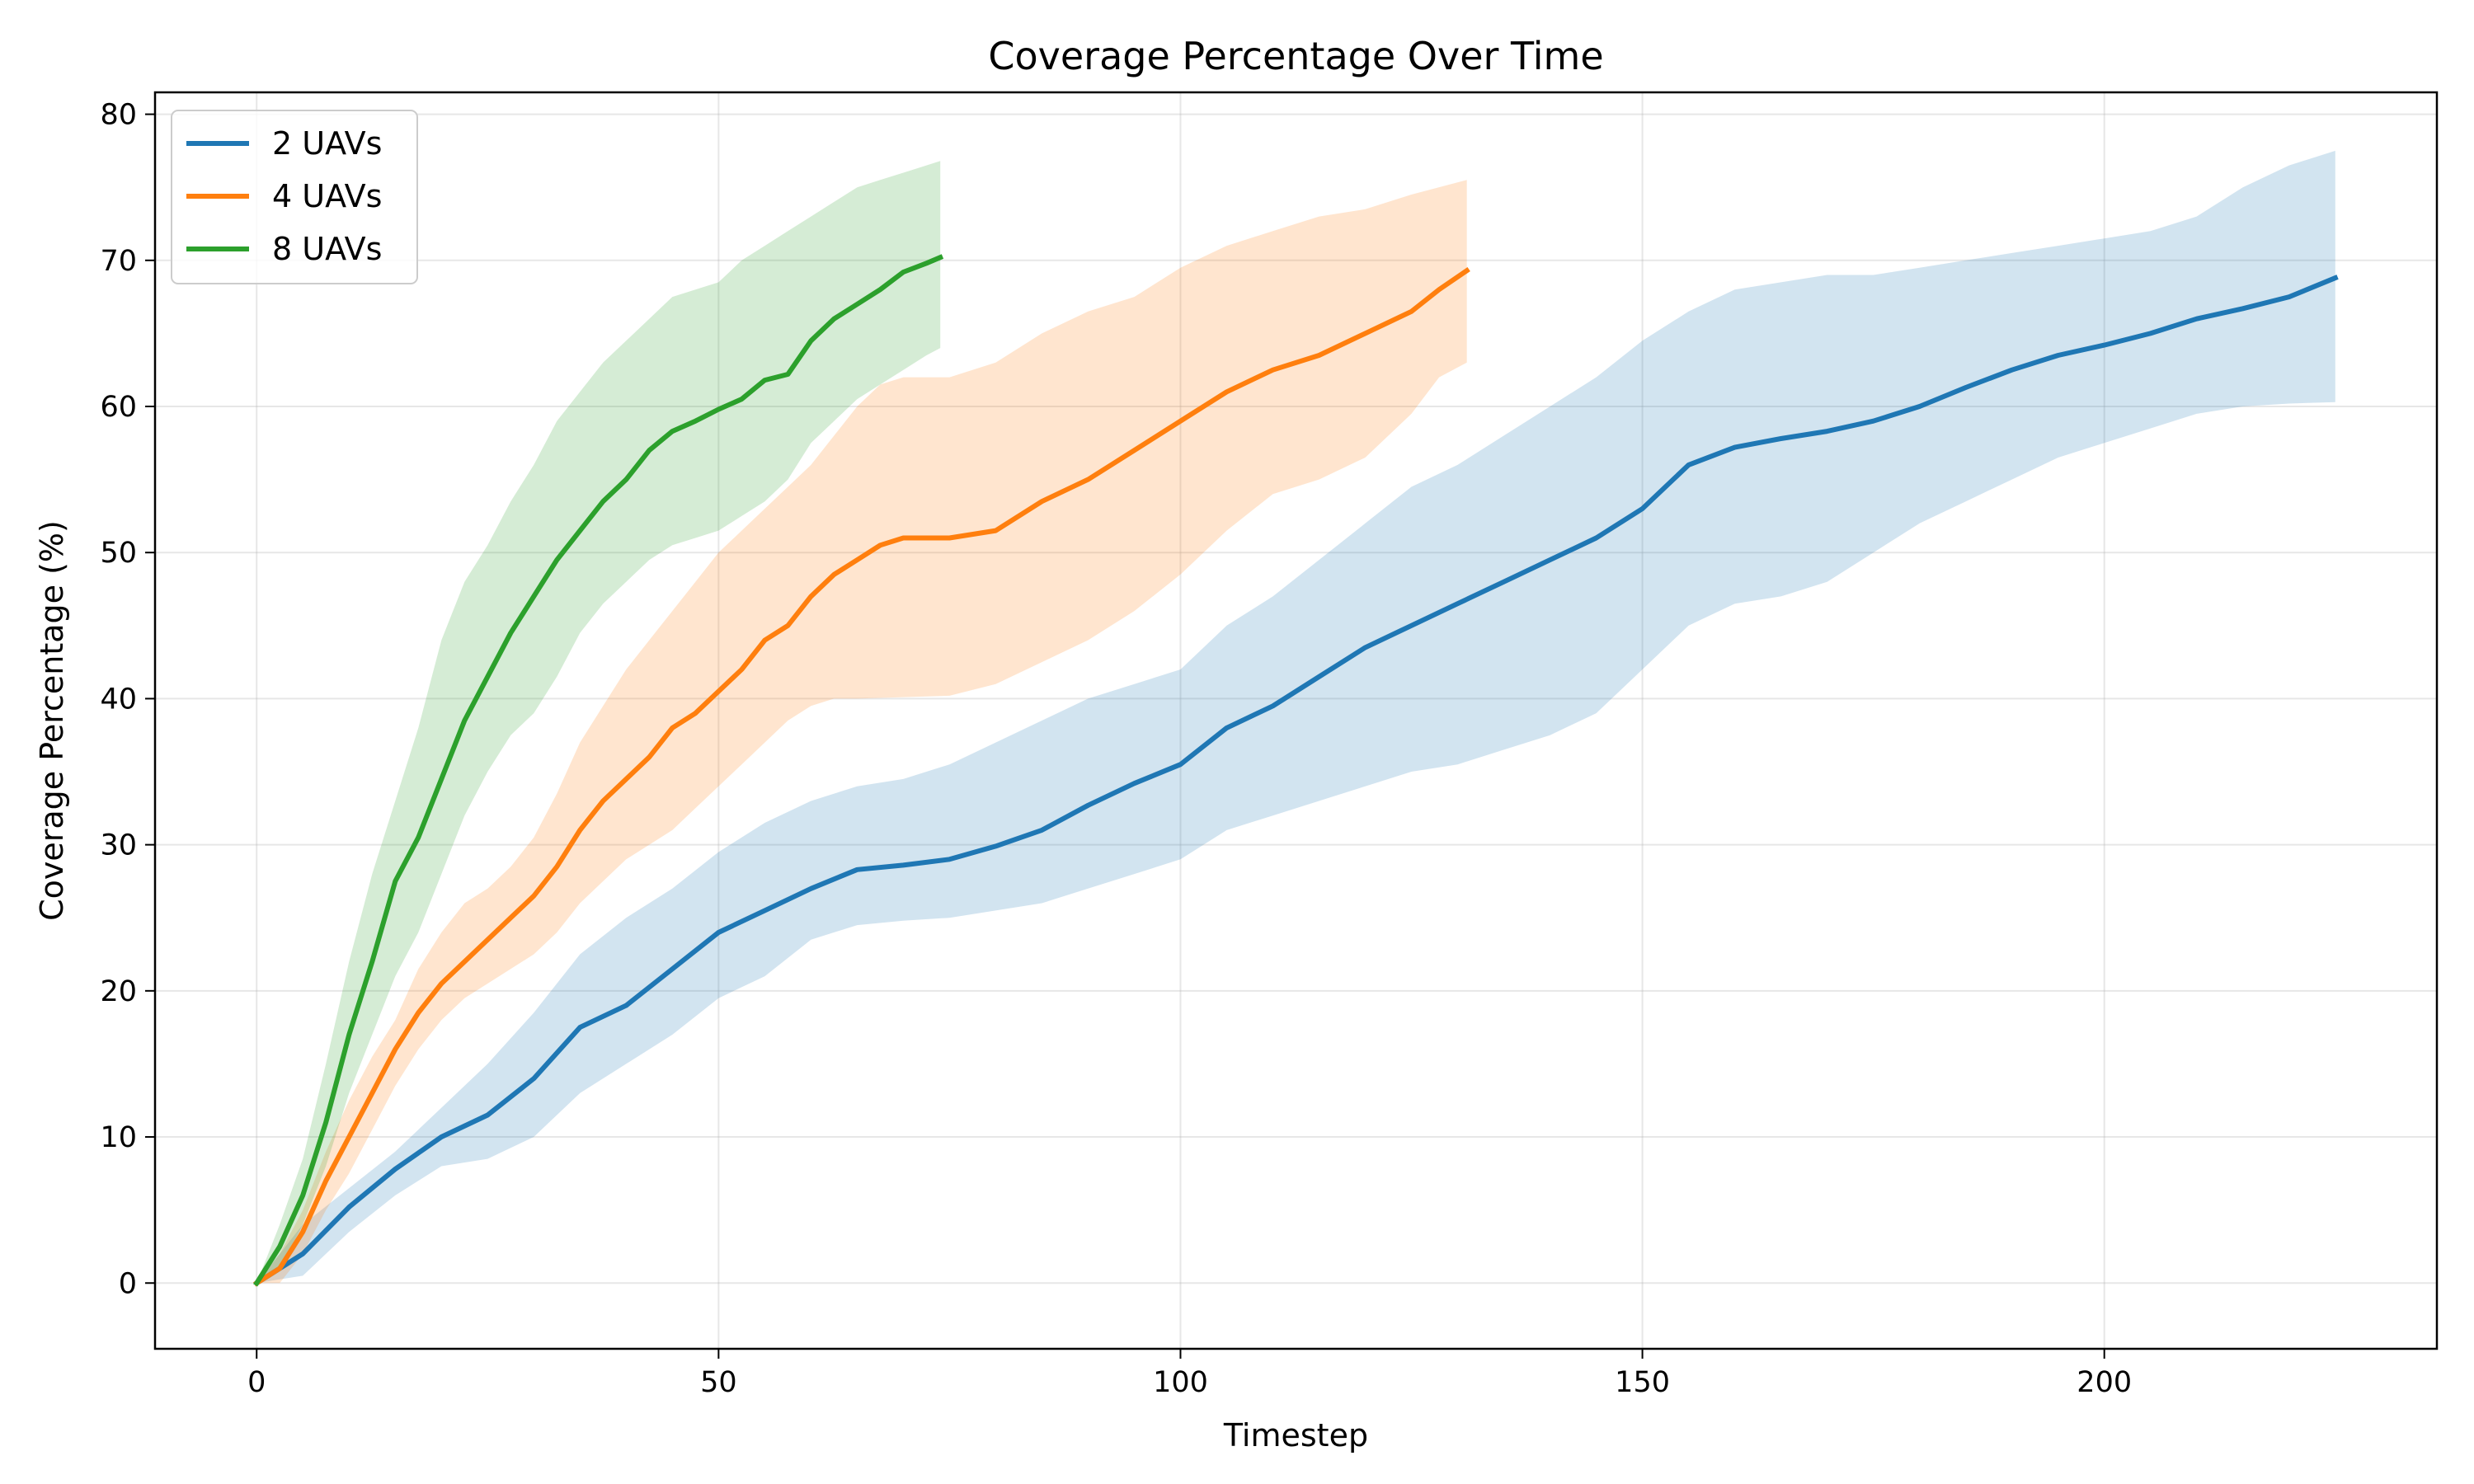  What do you see at coordinates (327, 143) in the screenshot?
I see `legend-label-1: 2 UAVs` at bounding box center [327, 143].